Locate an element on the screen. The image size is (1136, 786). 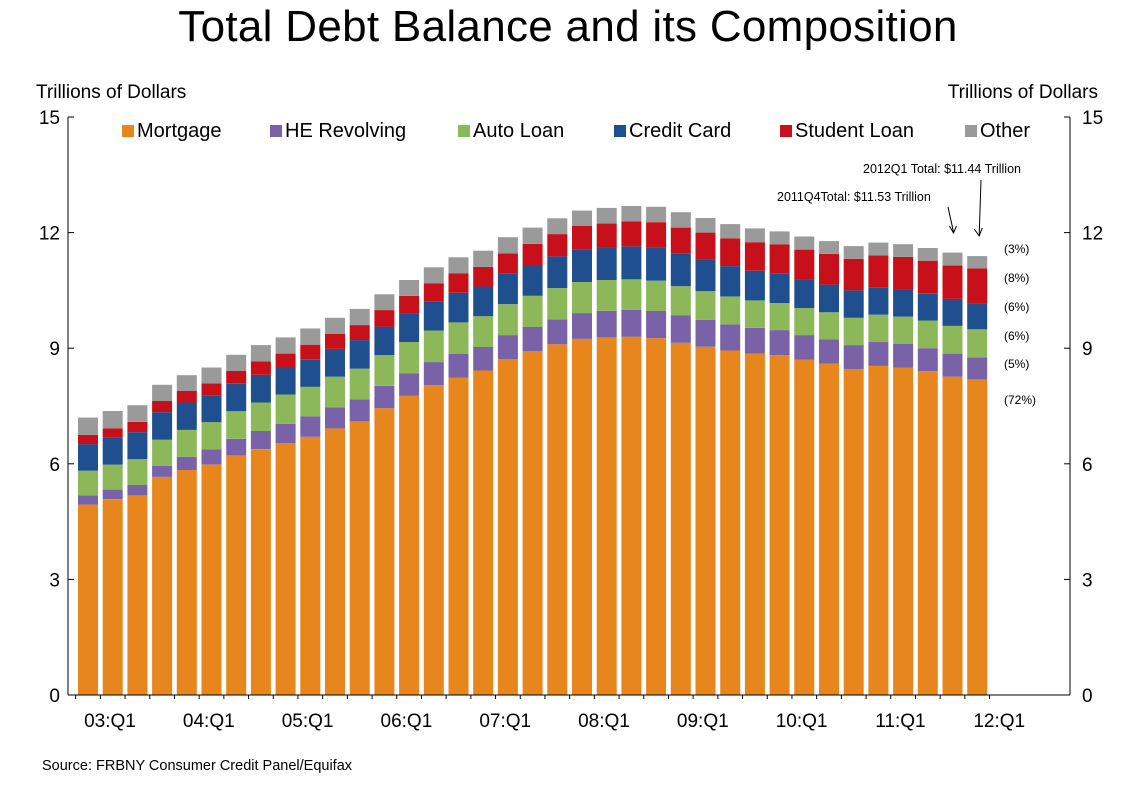
share-label: (8%) is located at coordinates (1016, 278).